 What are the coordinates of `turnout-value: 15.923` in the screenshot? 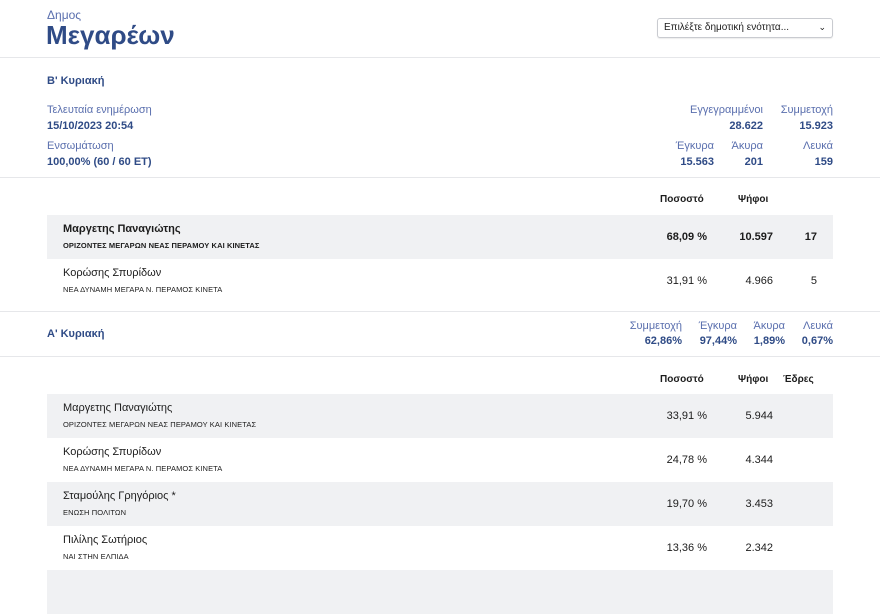 It's located at (816, 126).